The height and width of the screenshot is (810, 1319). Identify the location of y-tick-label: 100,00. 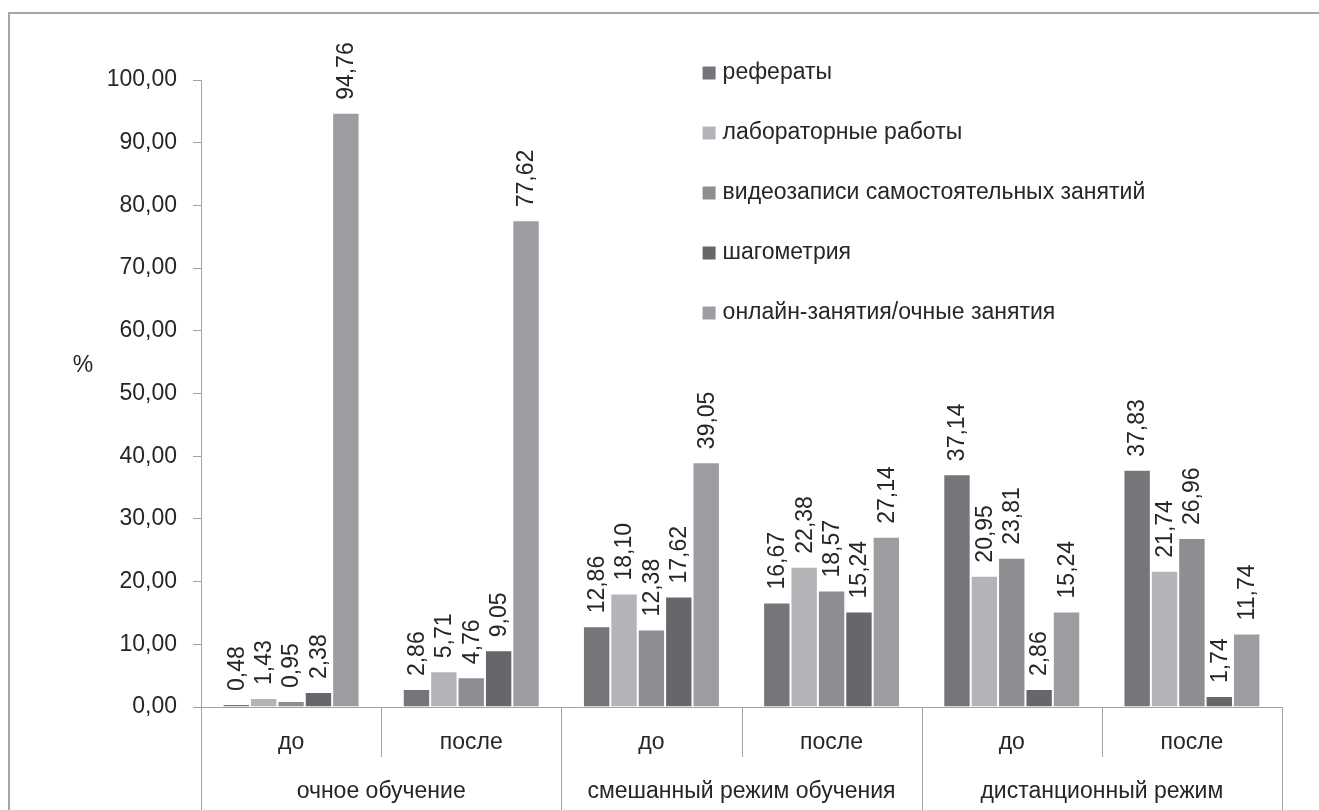
(141, 78).